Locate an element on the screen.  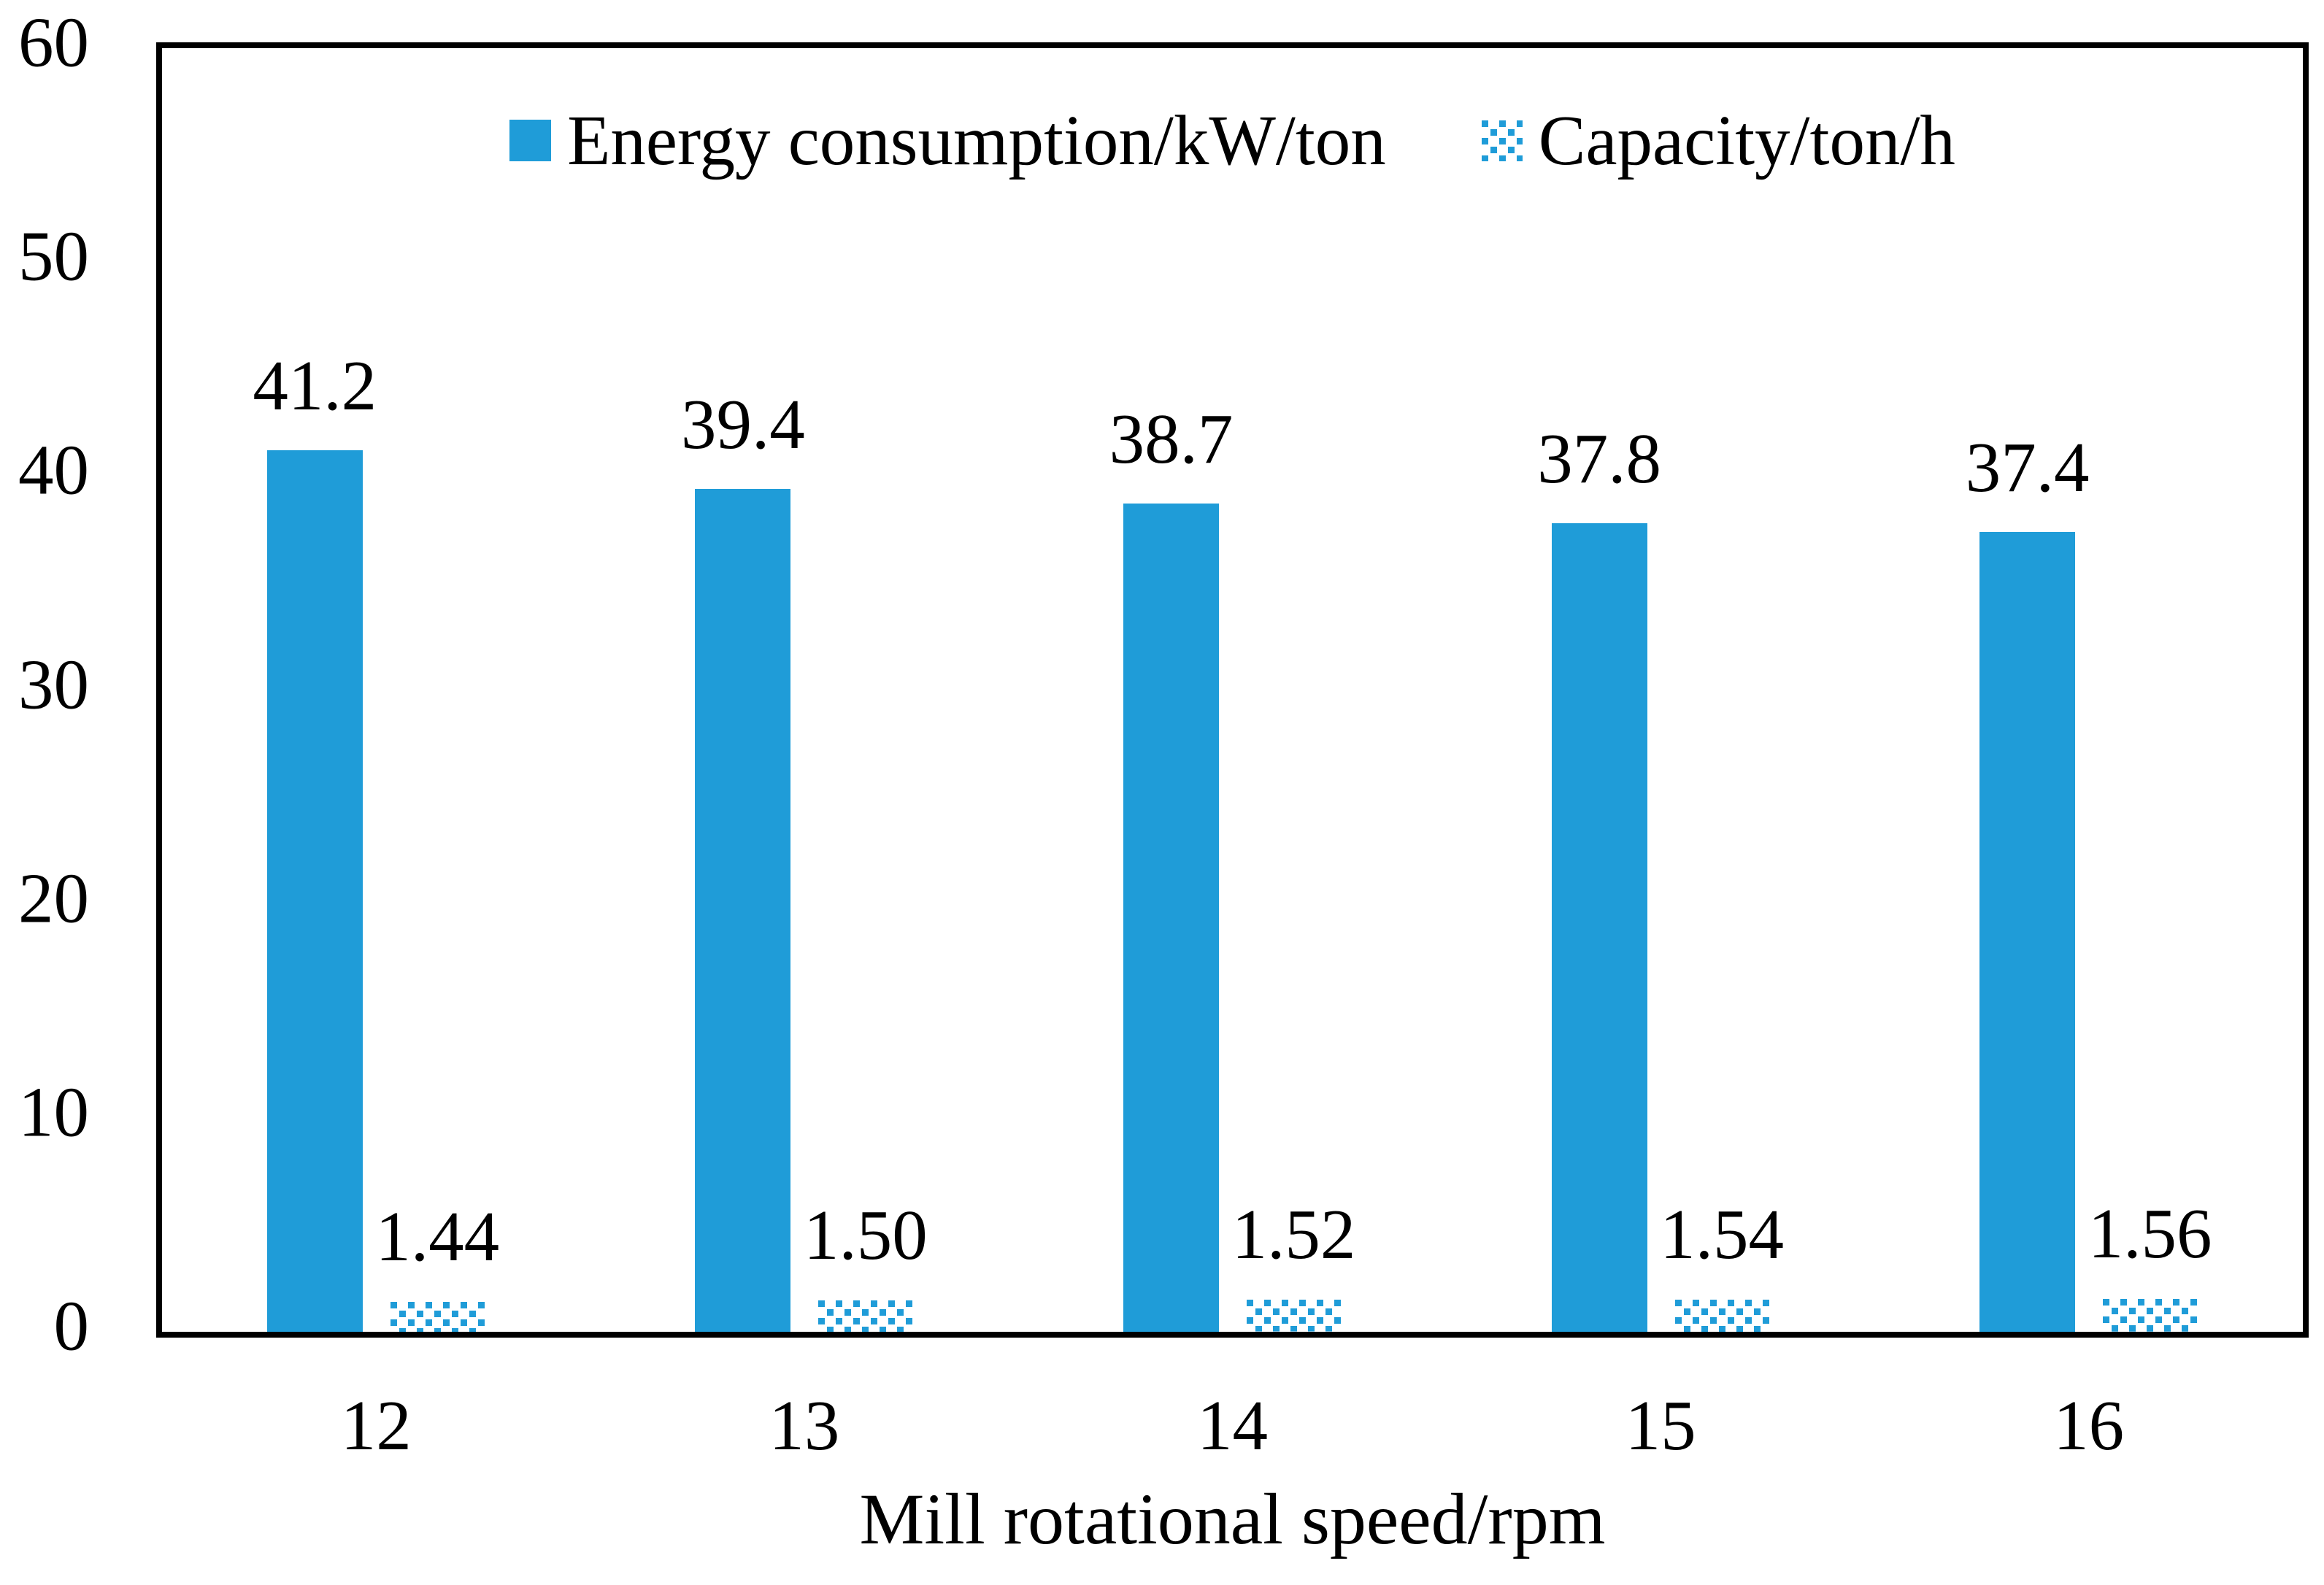
legend-item-energy: Energy consumption/kW/ton is located at coordinates (947, 141).